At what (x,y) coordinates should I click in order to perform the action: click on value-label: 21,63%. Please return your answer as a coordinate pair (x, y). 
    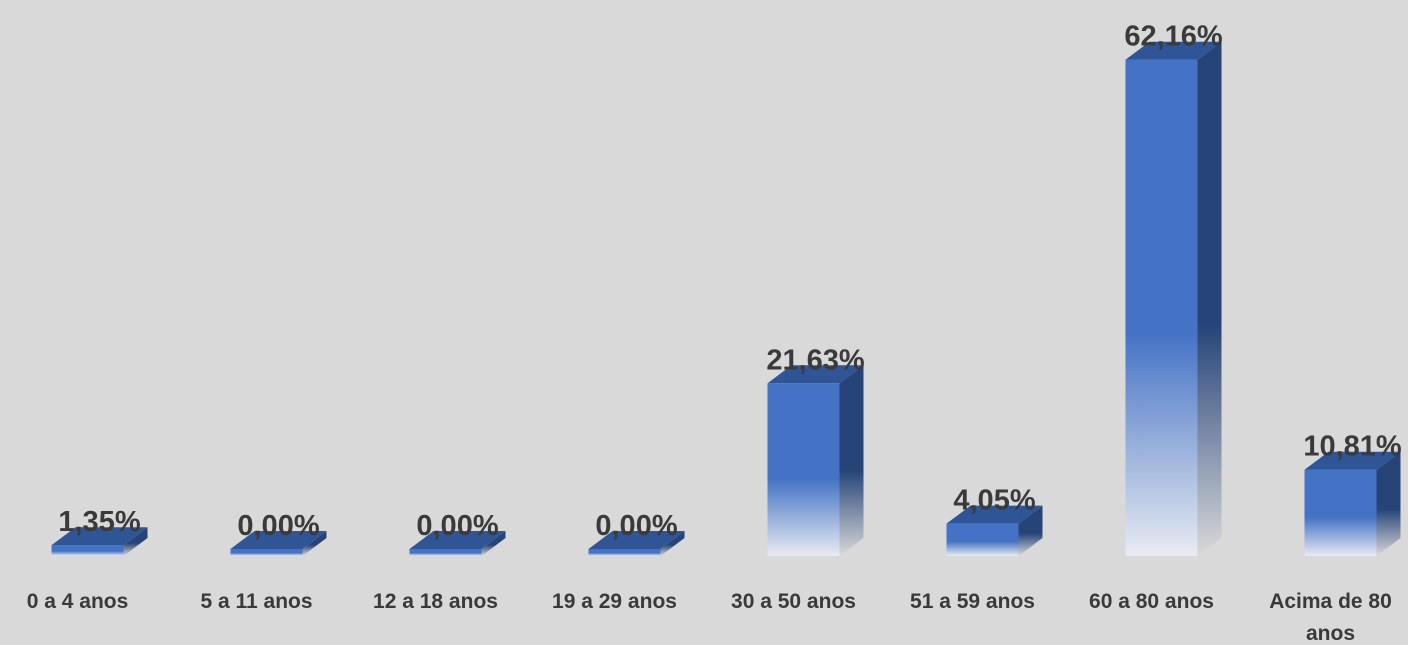
    Looking at the image, I should click on (815, 360).